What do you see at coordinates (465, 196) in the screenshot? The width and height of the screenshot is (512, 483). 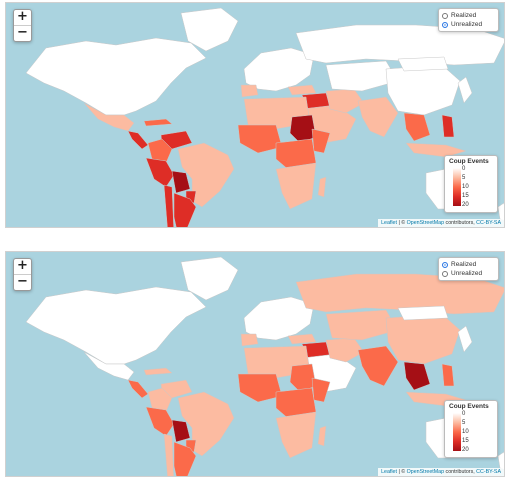 I see `legend-tick: 15` at bounding box center [465, 196].